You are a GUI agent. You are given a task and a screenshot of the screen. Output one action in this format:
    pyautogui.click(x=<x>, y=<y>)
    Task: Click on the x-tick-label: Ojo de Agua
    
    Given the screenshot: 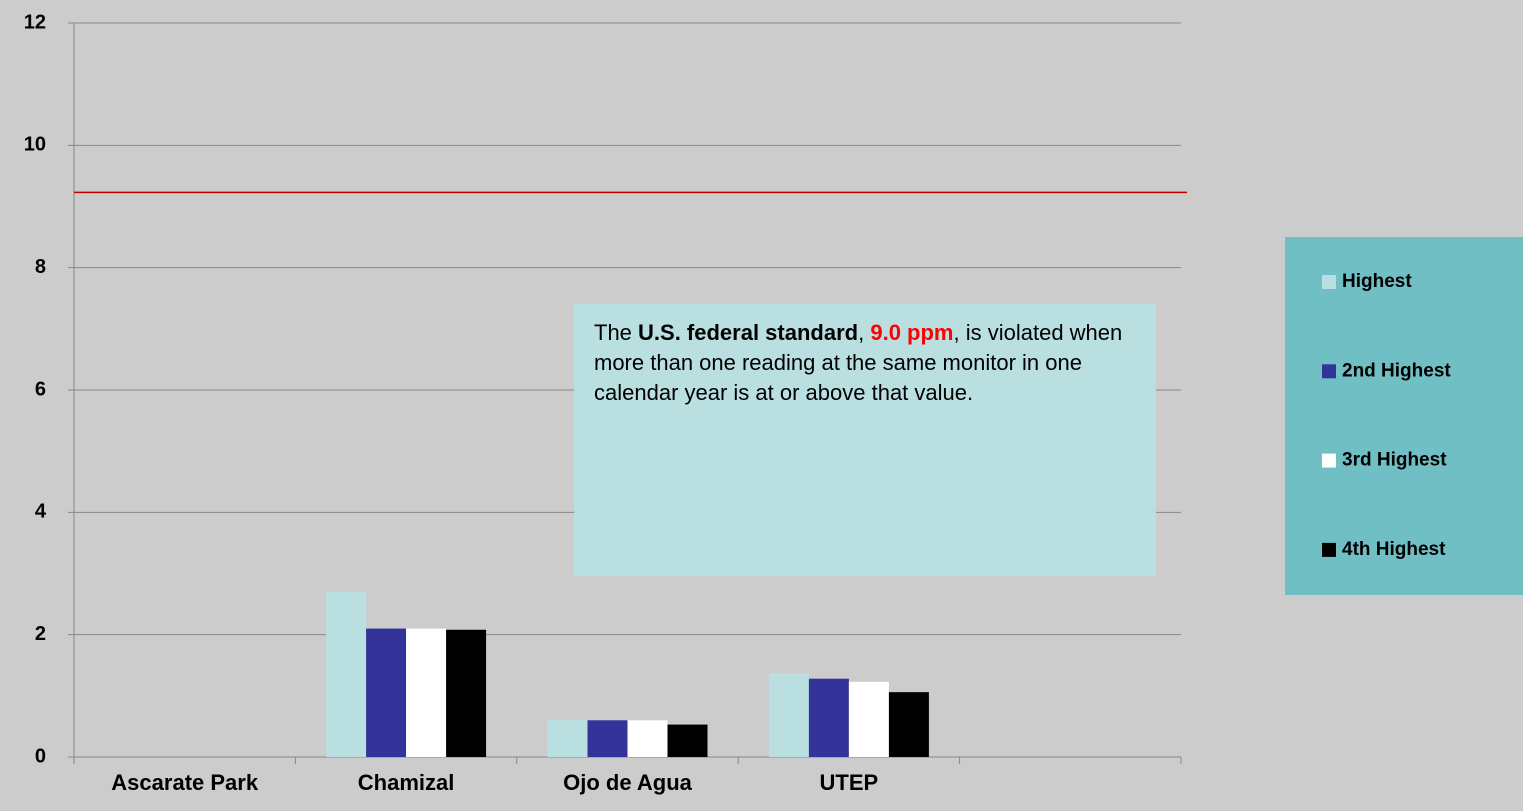 What is the action you would take?
    pyautogui.click(x=628, y=782)
    